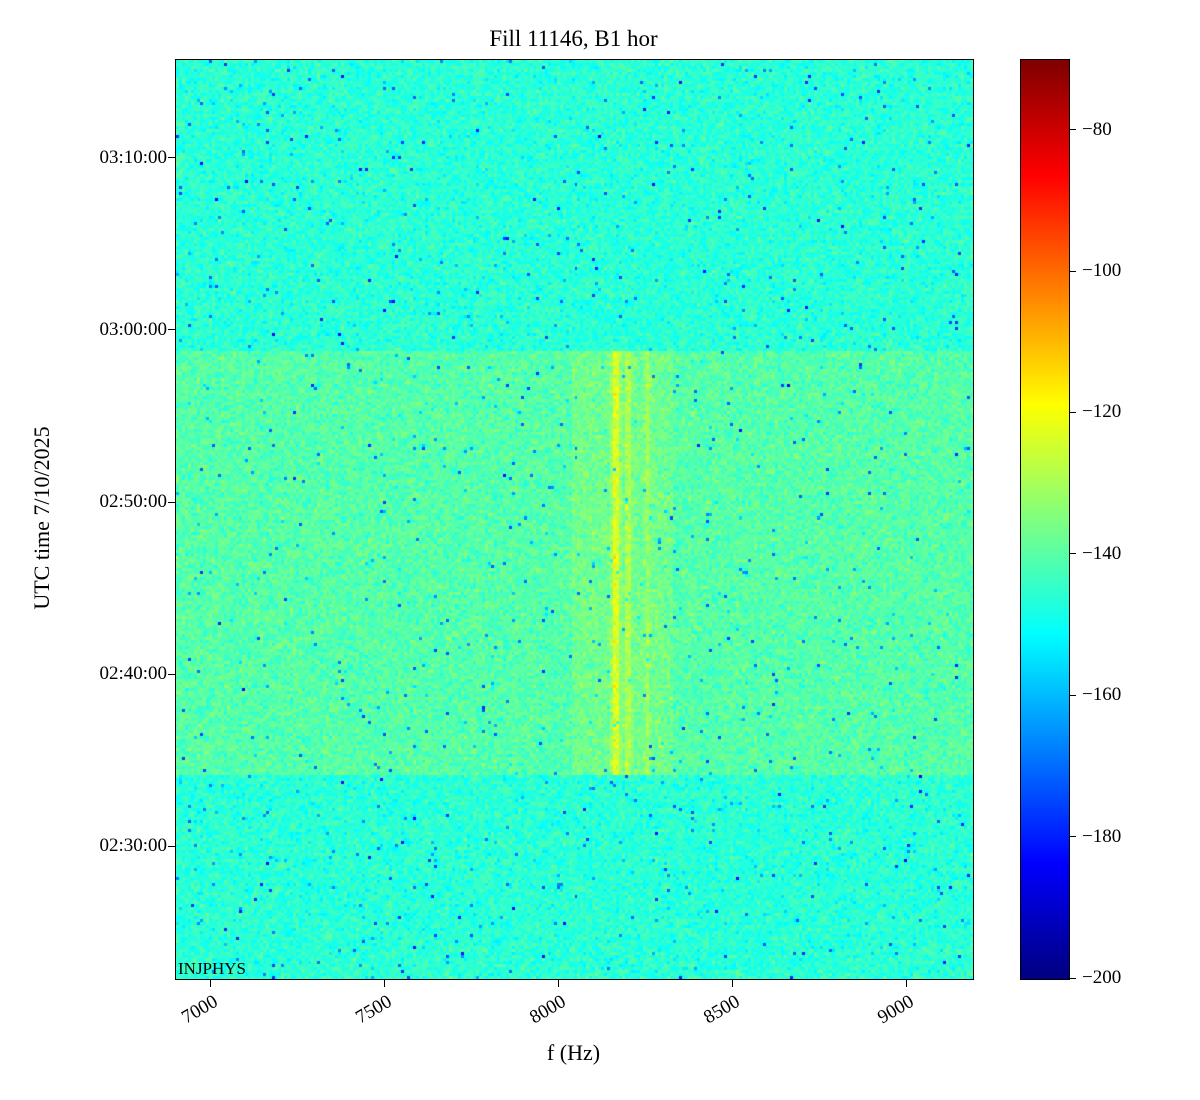  Describe the element at coordinates (573, 1052) in the screenshot. I see `x-axis-label: f (Hz)` at that location.